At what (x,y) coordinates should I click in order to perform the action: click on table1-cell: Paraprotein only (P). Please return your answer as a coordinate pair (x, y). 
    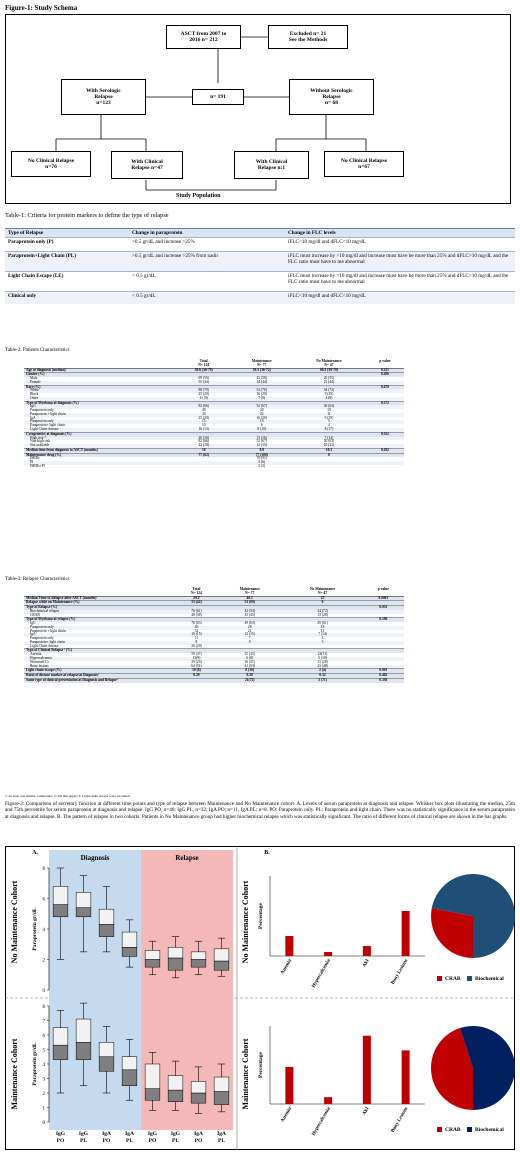
    Looking at the image, I should click on (67, 244).